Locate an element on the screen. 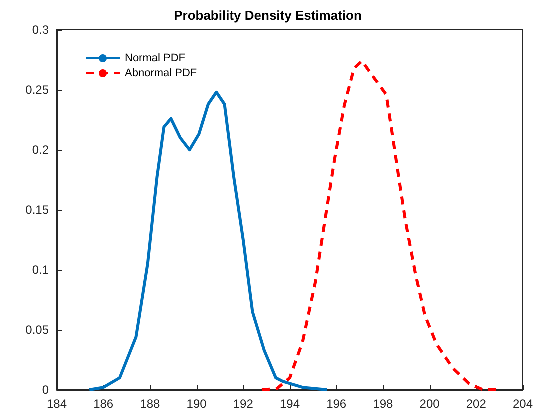 This screenshot has width=536, height=415. y-tick-label: 0.2 is located at coordinates (41, 150).